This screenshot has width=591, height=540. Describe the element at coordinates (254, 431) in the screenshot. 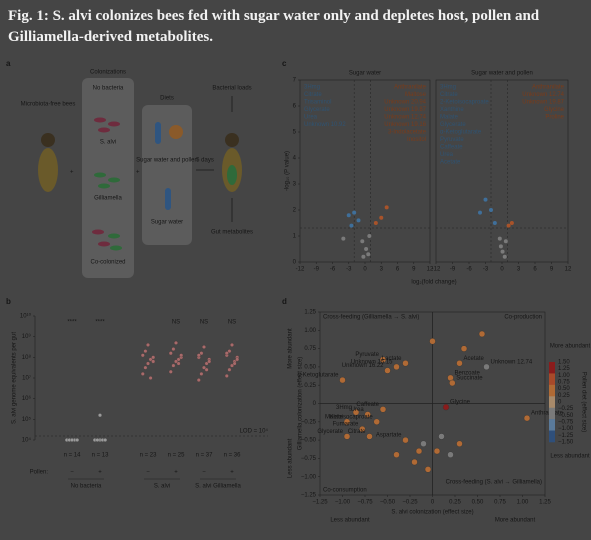

I see `label: LOD = 10⁴` at that location.